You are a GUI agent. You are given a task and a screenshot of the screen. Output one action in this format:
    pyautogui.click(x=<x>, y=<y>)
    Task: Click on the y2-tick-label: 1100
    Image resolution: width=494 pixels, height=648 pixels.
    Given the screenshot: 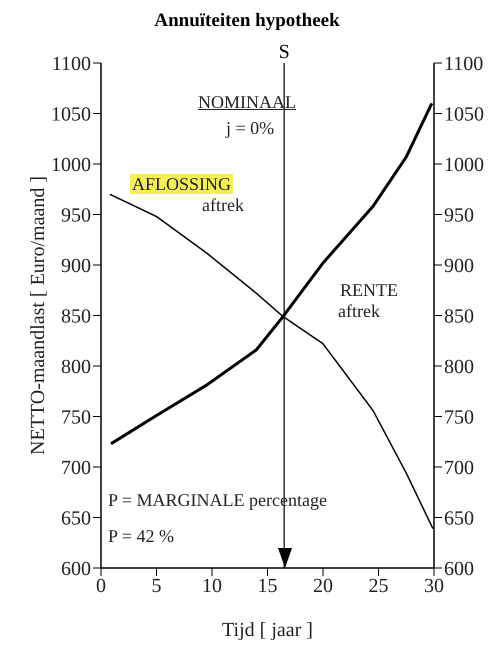 What is the action you would take?
    pyautogui.click(x=464, y=64)
    